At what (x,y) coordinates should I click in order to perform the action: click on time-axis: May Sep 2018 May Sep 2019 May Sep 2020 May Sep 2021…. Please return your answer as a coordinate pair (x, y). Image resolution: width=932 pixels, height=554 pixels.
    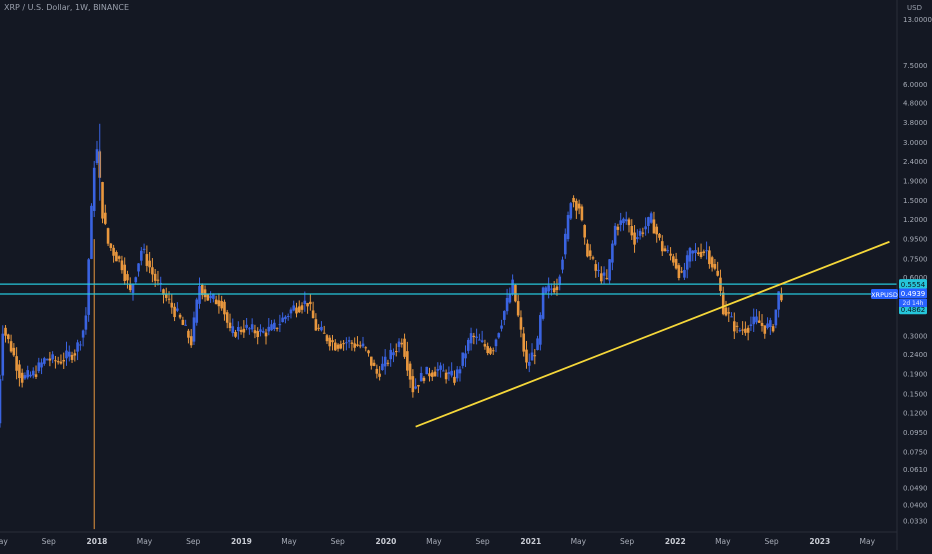
    Looking at the image, I should click on (448, 538).